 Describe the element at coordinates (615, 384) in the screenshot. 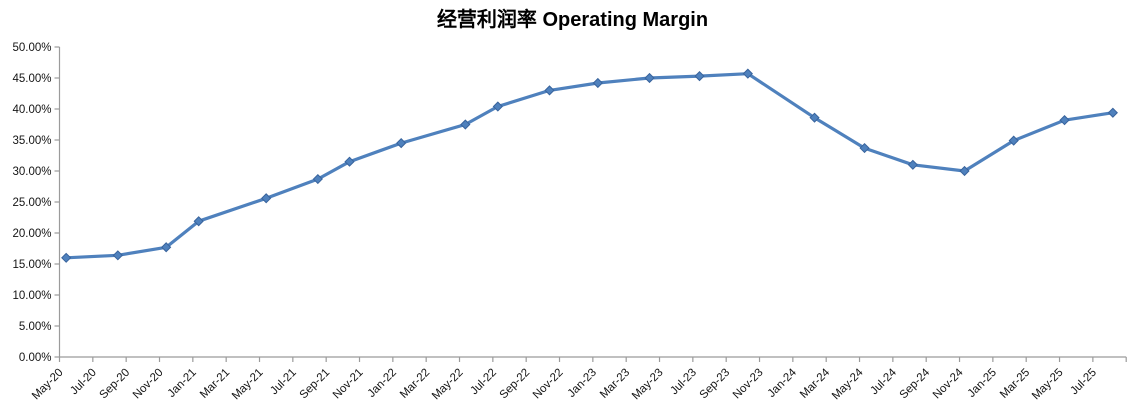

I see `x-tick-label: Mar-23` at that location.